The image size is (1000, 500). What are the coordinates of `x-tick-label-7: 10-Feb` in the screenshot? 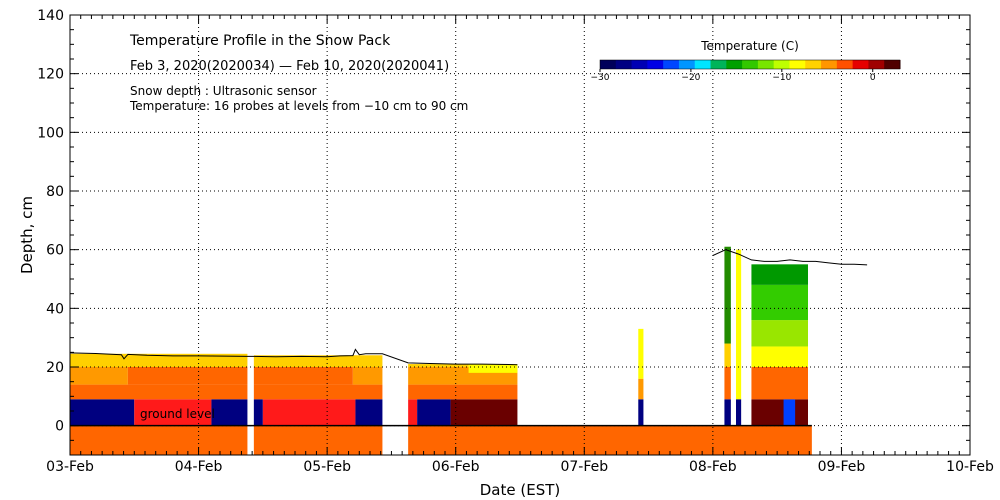 It's located at (970, 467).